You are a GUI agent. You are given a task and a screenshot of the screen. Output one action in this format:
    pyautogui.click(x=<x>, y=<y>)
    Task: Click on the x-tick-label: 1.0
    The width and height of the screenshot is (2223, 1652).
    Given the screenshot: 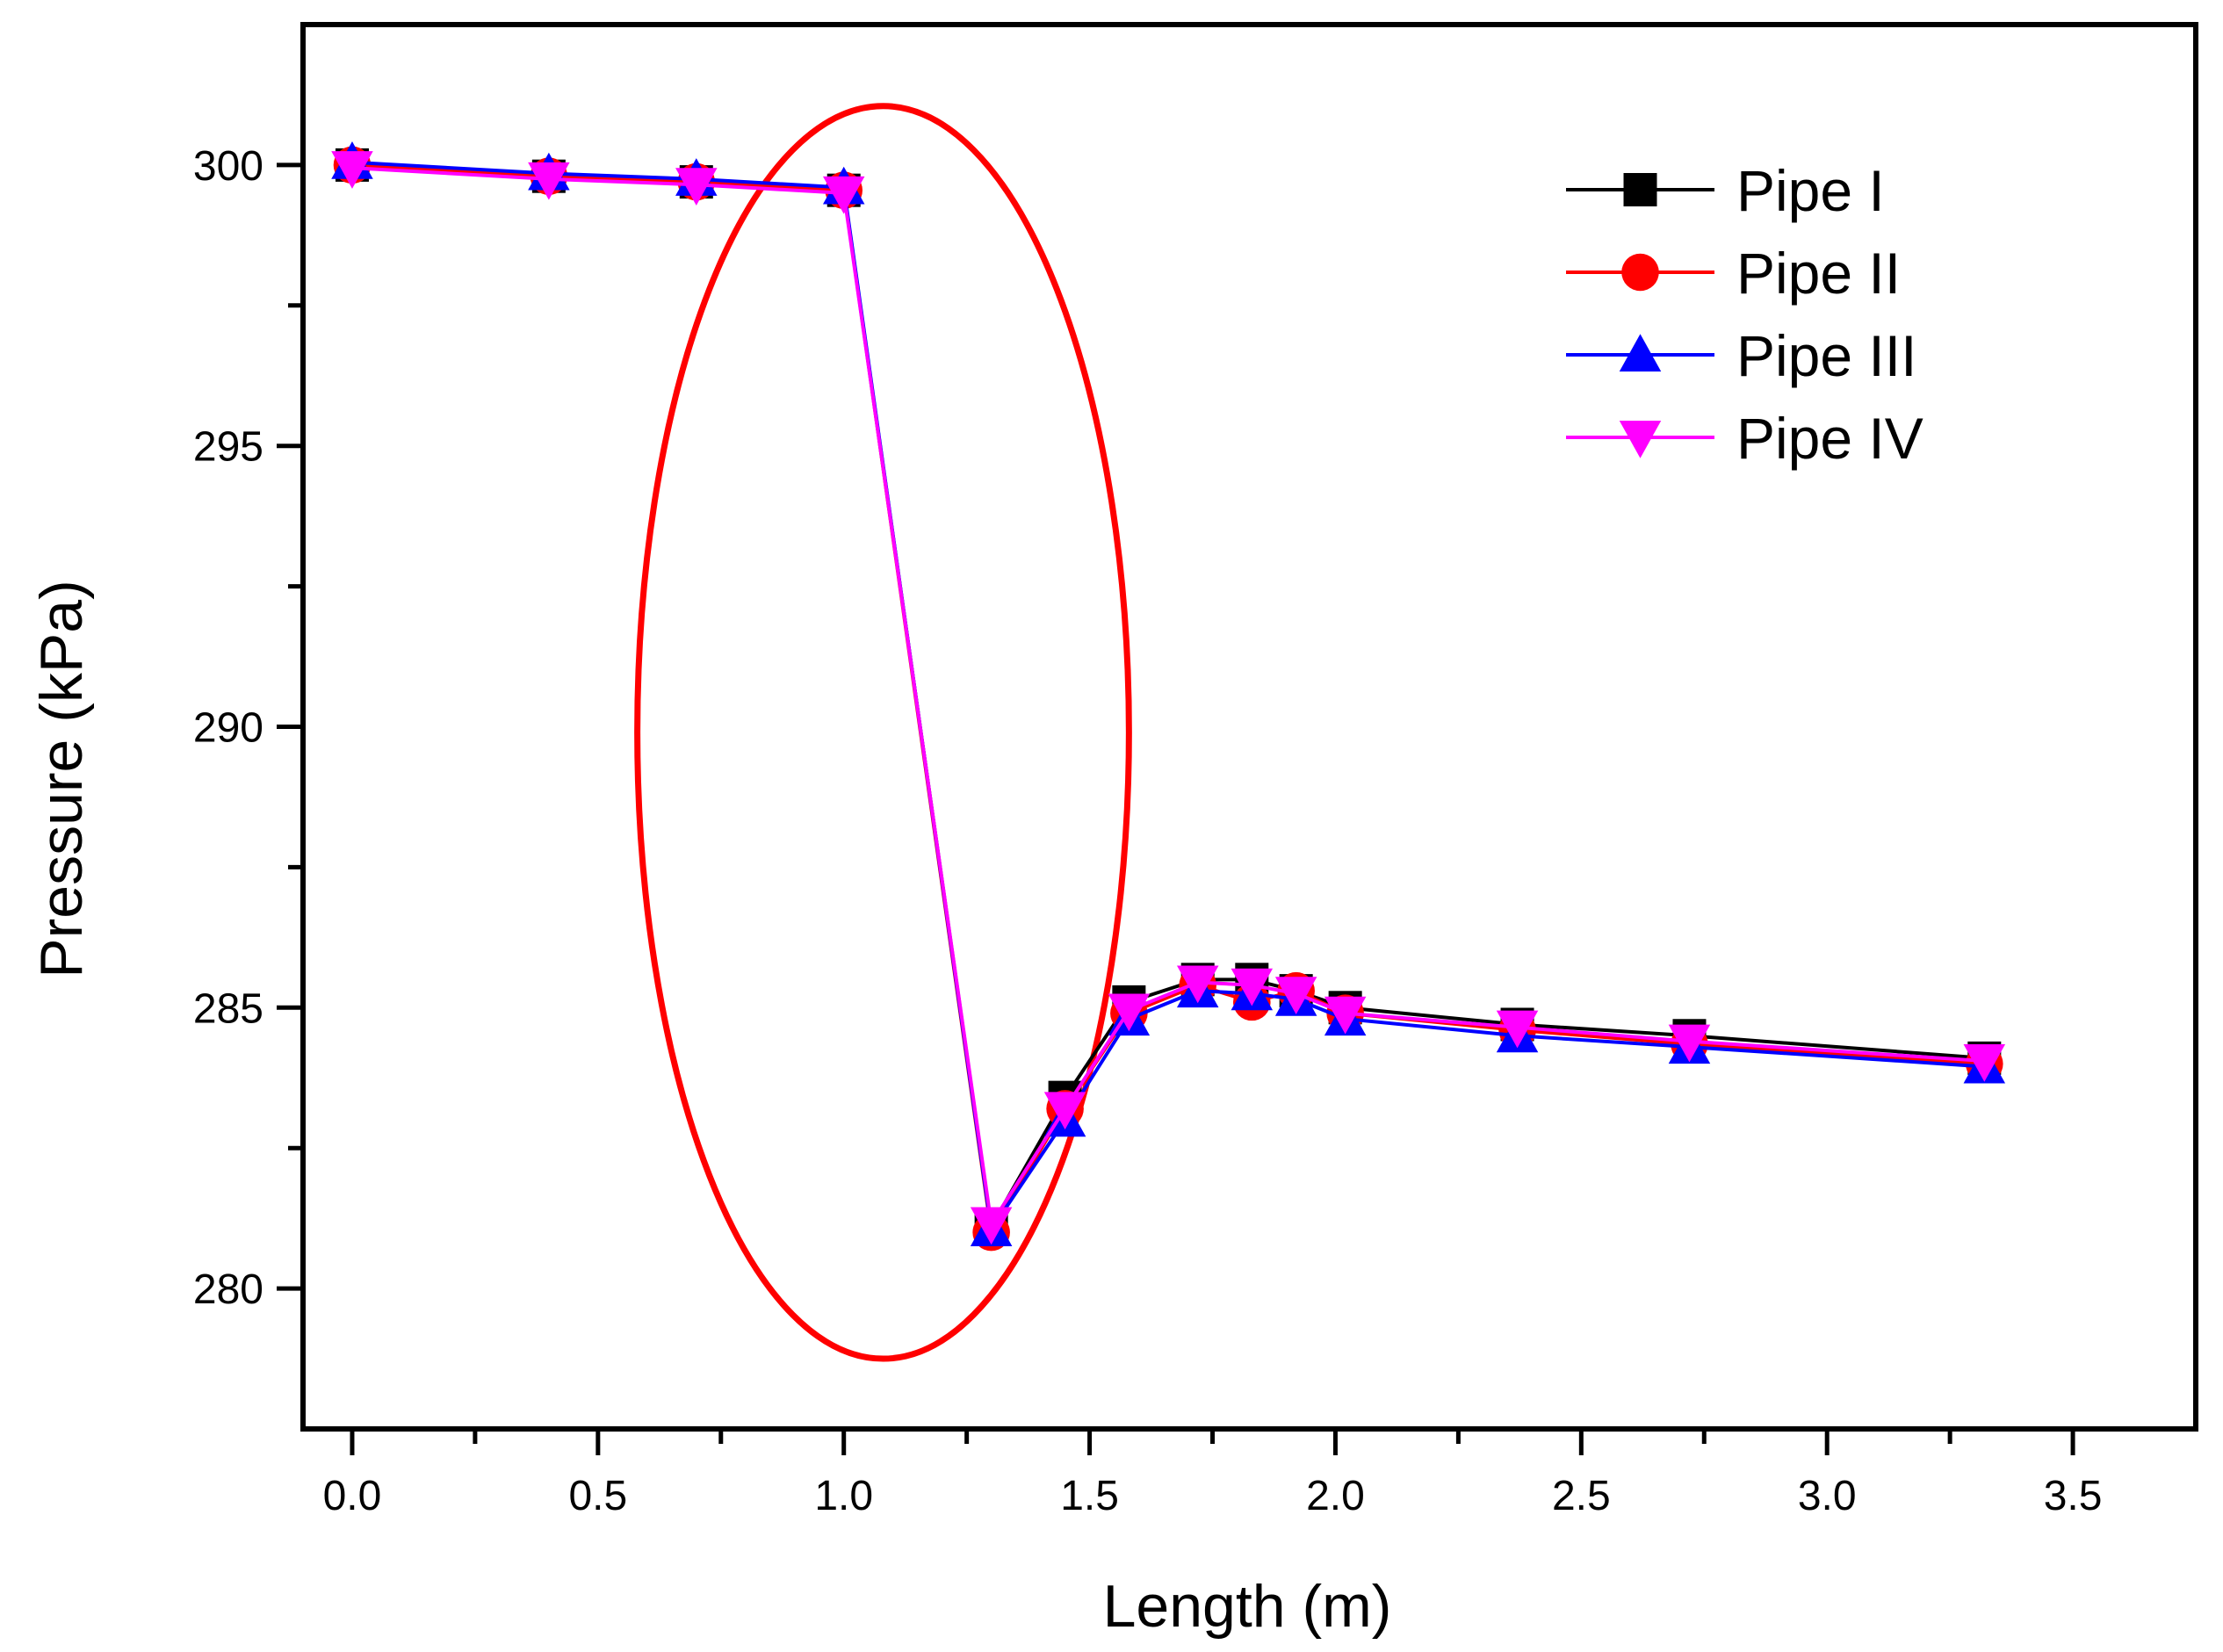 What is the action you would take?
    pyautogui.click(x=843, y=1496)
    